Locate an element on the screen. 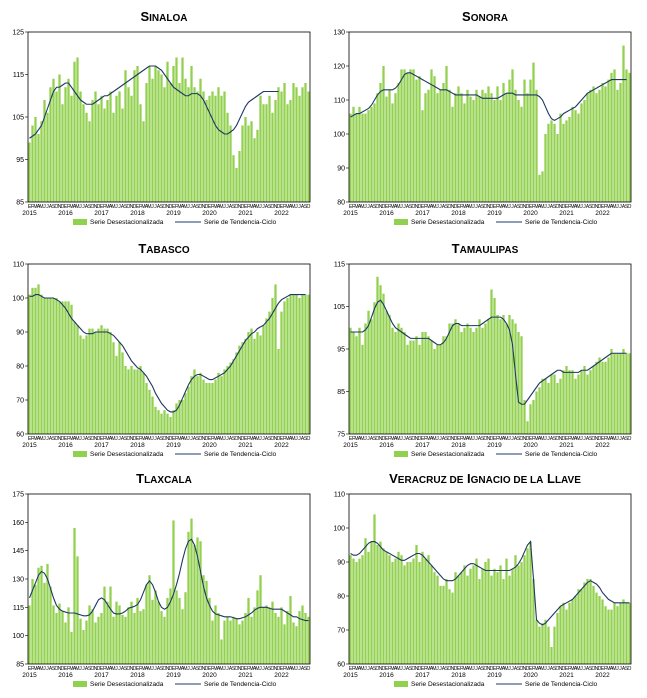 This screenshot has width=647, height=698. y-tick-label: 95 is located at coordinates (341, 350).